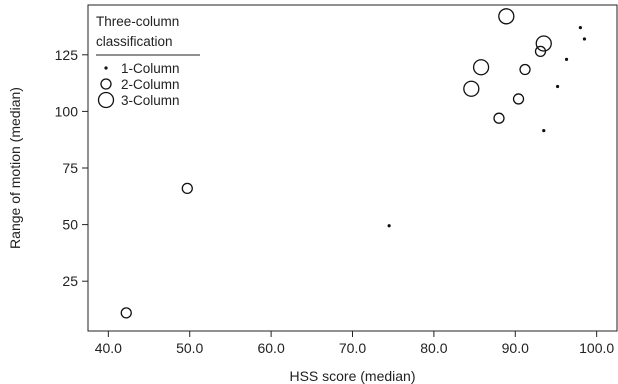 Image resolution: width=618 pixels, height=384 pixels. What do you see at coordinates (108, 348) in the screenshot?
I see `x-tick-label: 40.0` at bounding box center [108, 348].